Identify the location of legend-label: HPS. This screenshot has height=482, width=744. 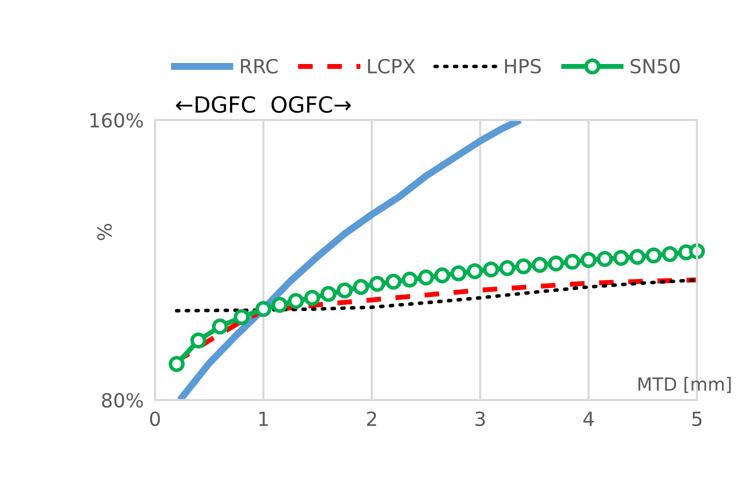
(523, 66).